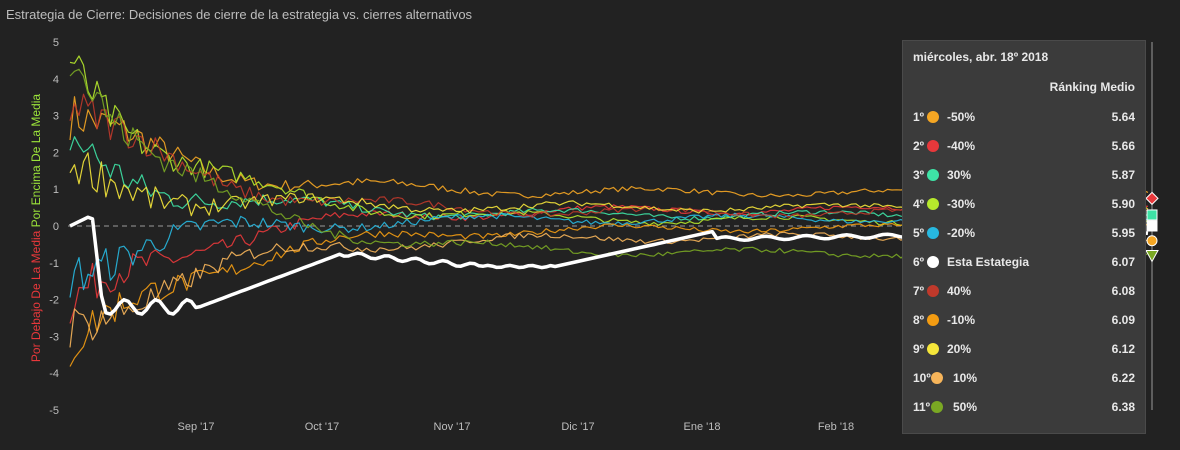  What do you see at coordinates (919, 291) in the screenshot?
I see `tooltip-rank: 7º` at bounding box center [919, 291].